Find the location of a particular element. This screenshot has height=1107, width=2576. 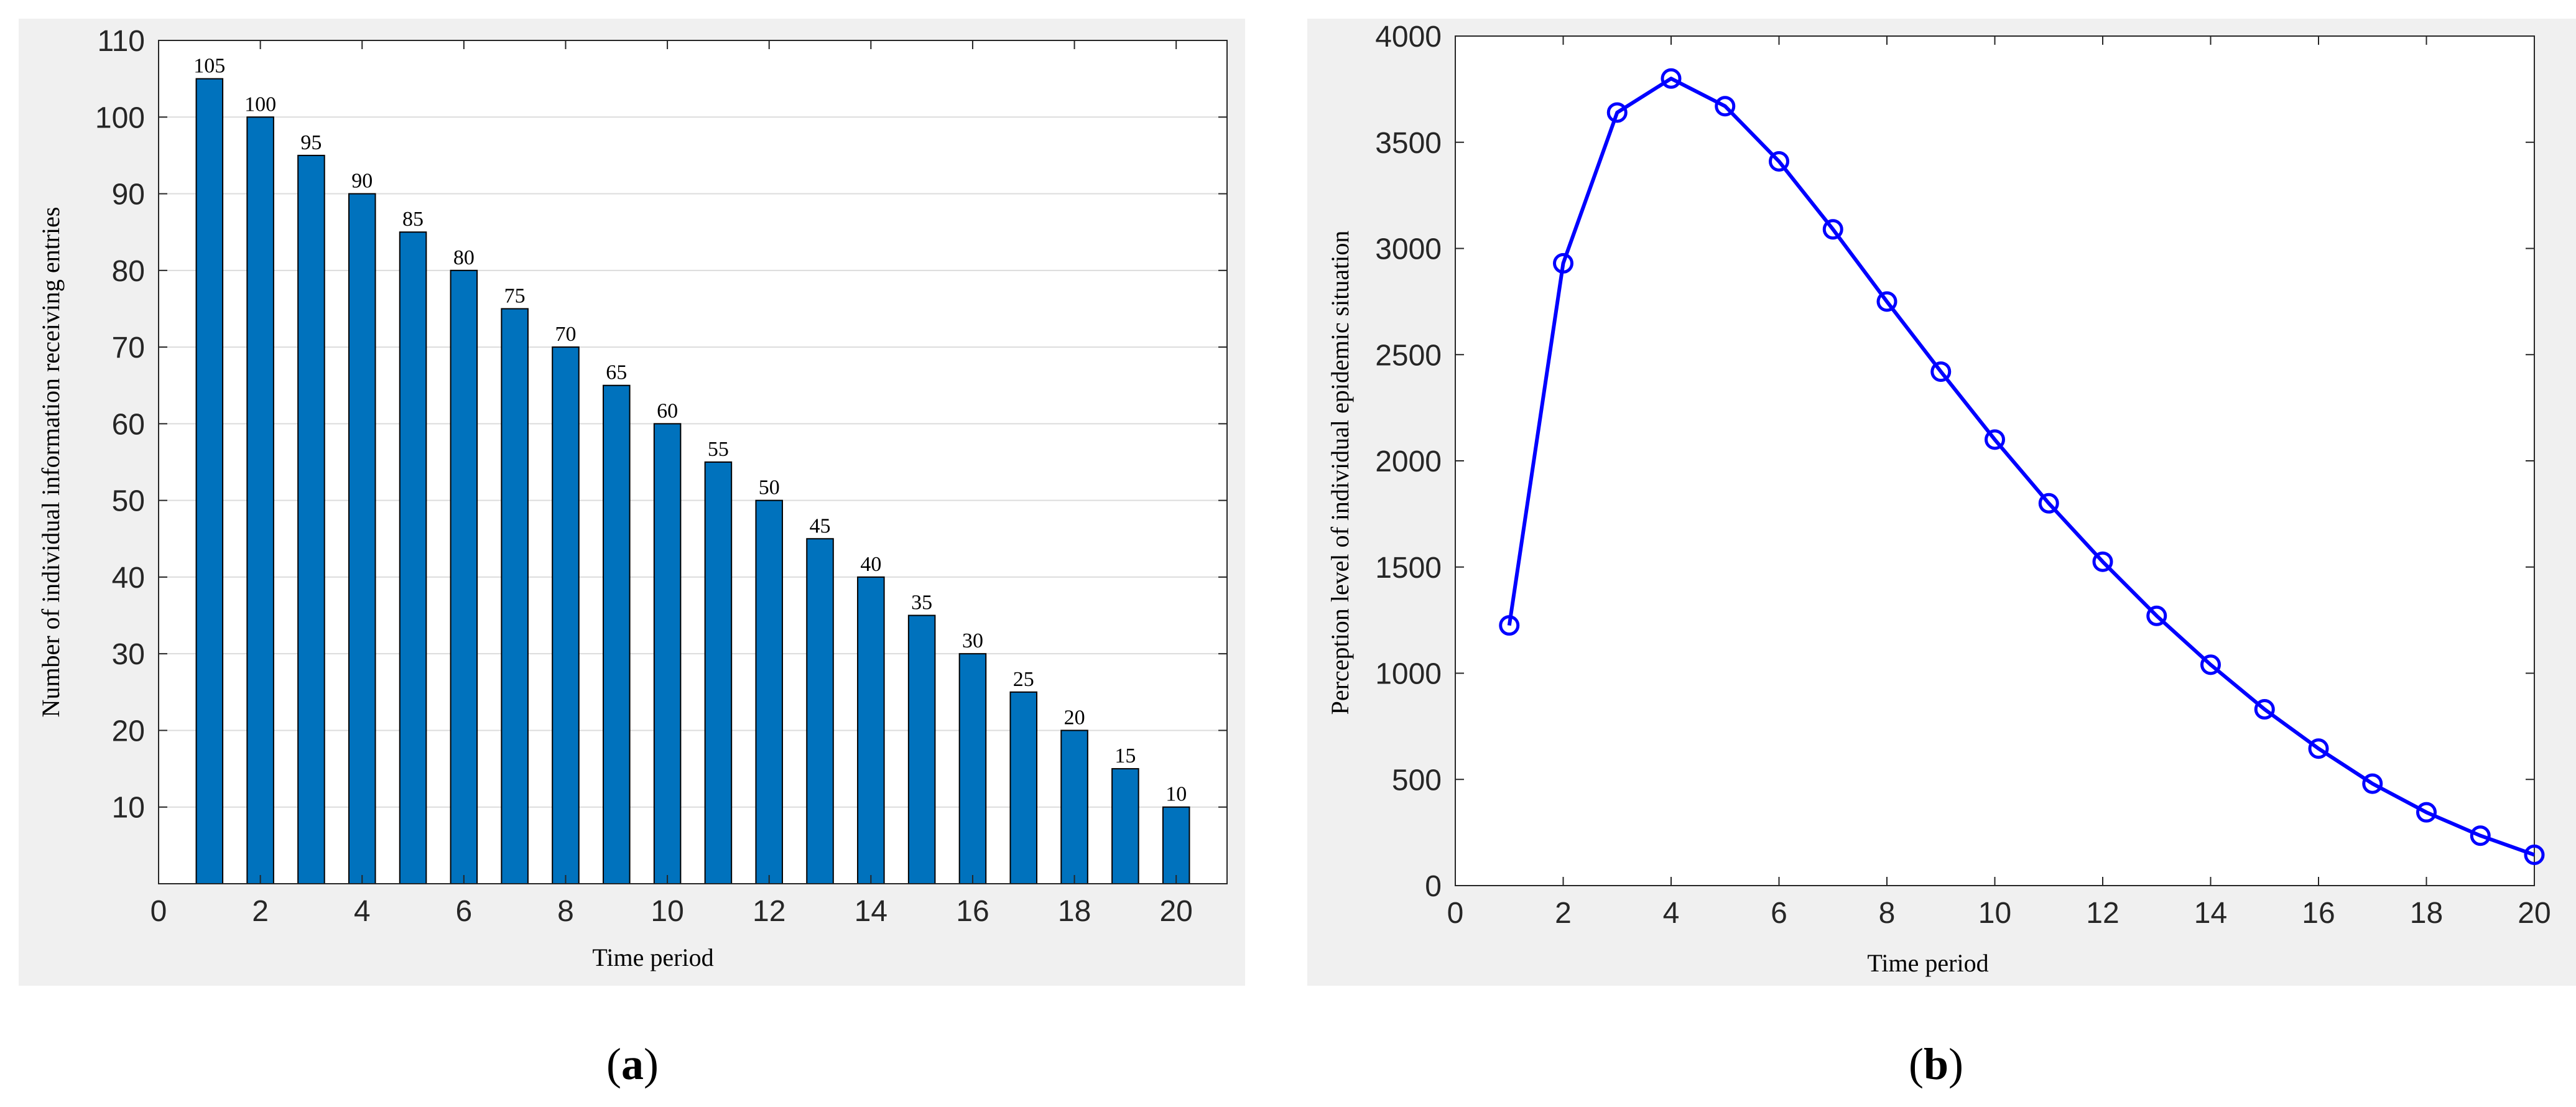

line-chart-y-tick-label: 3000 is located at coordinates (1408, 249).